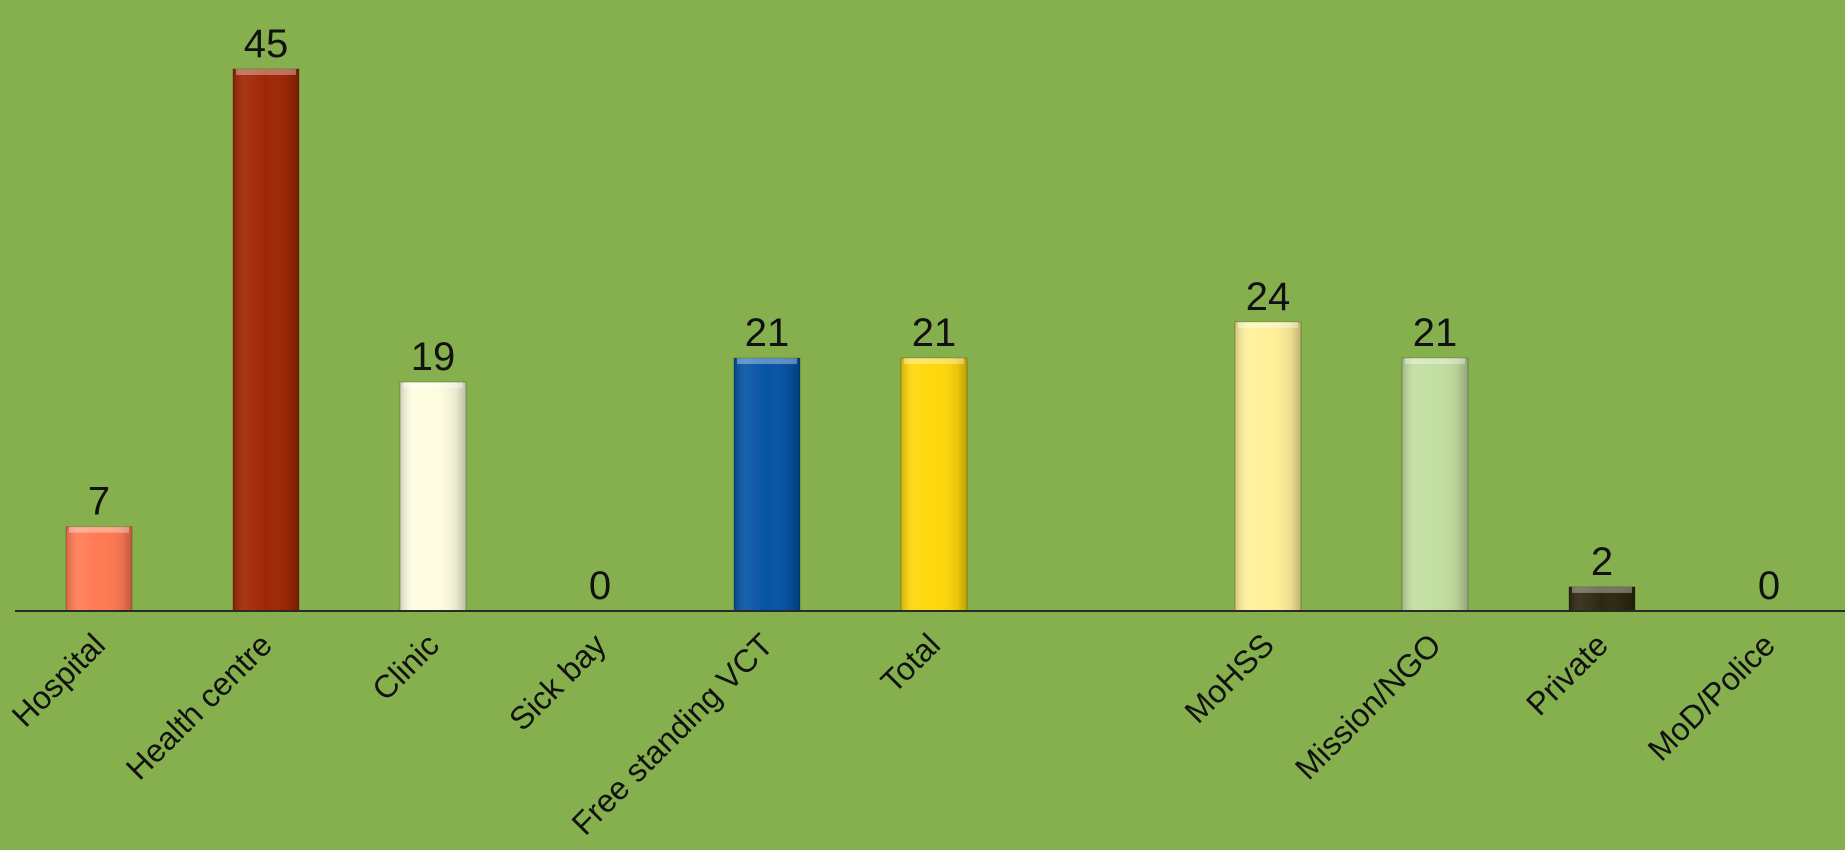 Image resolution: width=1845 pixels, height=850 pixels. Describe the element at coordinates (1435, 361) in the screenshot. I see `bar-highlight-mission-ngo` at that location.